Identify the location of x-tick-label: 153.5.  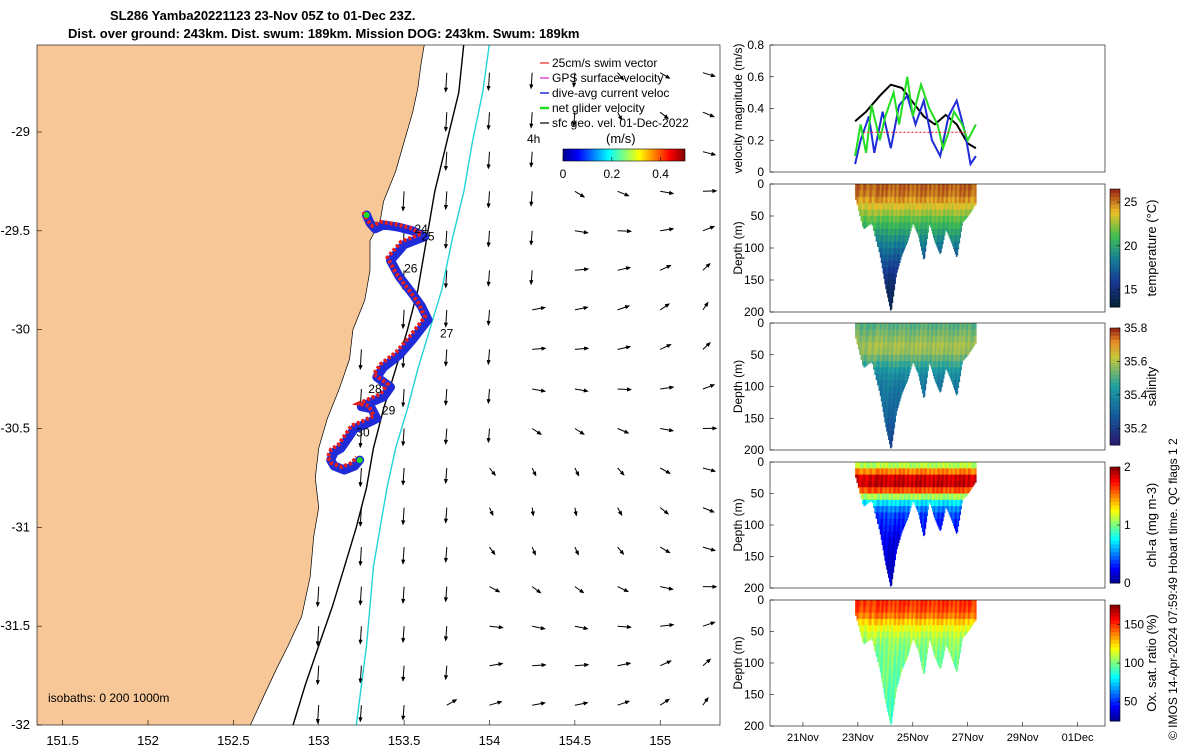
(404, 740).